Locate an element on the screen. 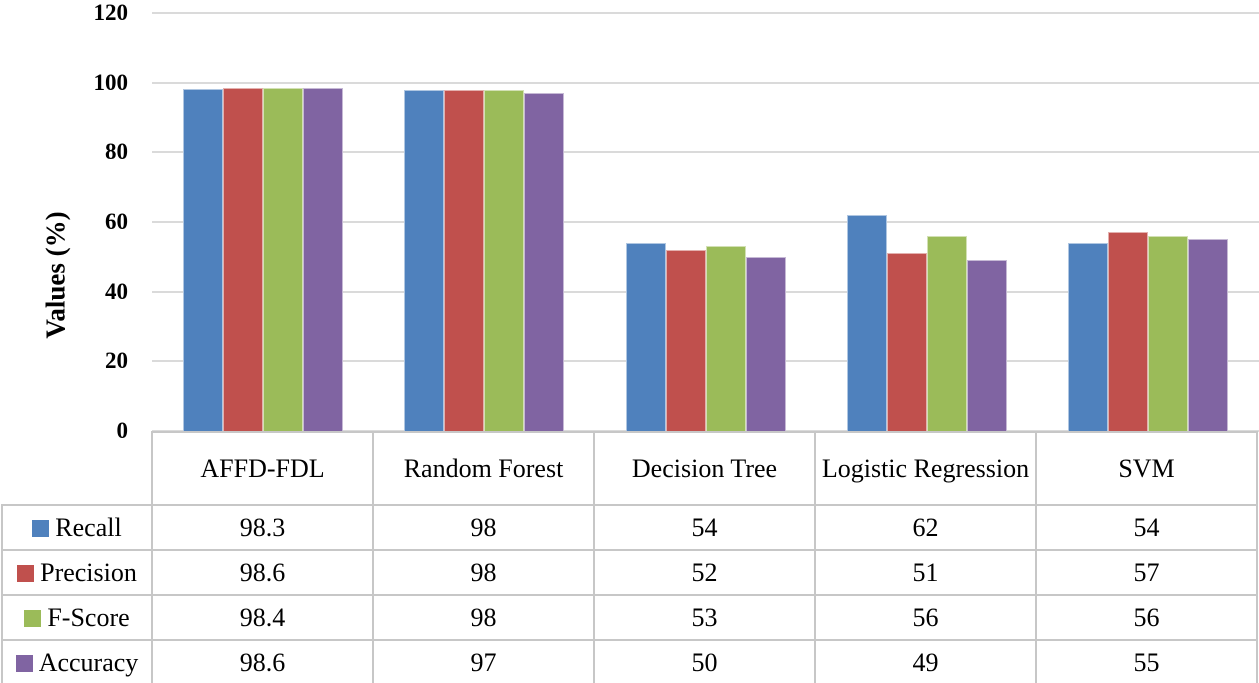 Image resolution: width=1259 pixels, height=683 pixels. y-tick-label-0: 0 is located at coordinates (122, 430).